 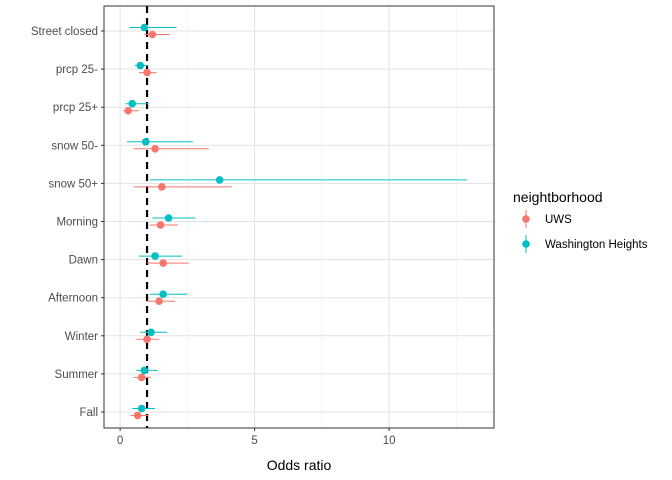 I want to click on y-tick-label: snow 50+, so click(x=73, y=184).